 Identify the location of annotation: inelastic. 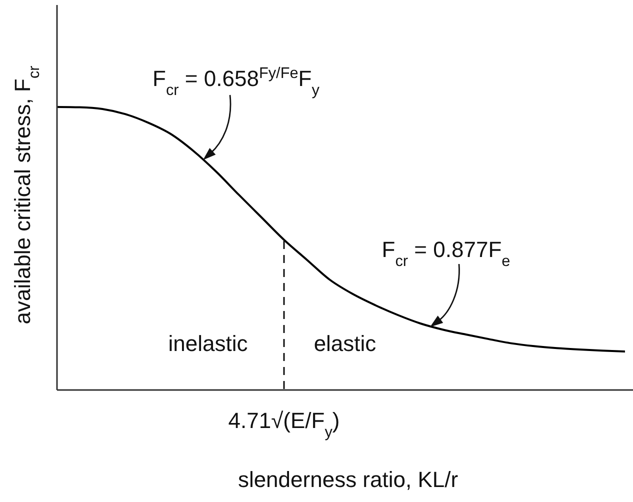
(208, 343).